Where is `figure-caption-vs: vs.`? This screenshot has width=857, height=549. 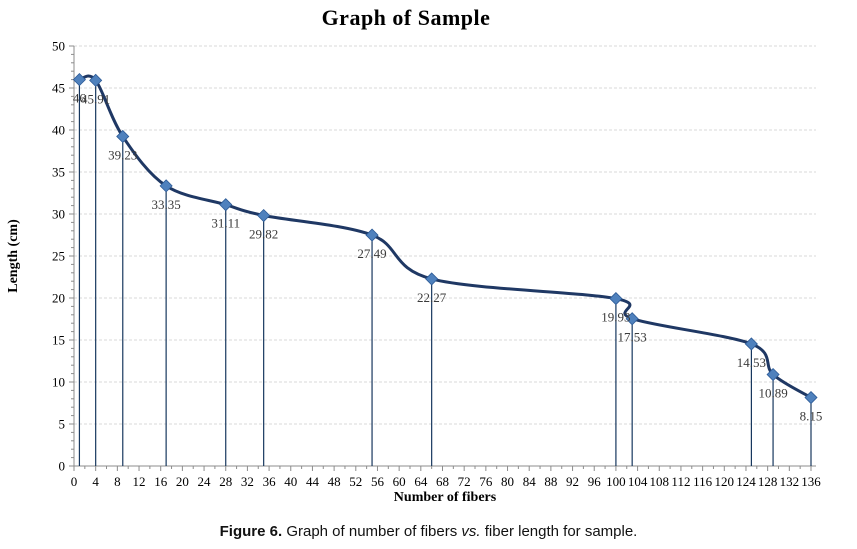
figure-caption-vs: vs. is located at coordinates (471, 531).